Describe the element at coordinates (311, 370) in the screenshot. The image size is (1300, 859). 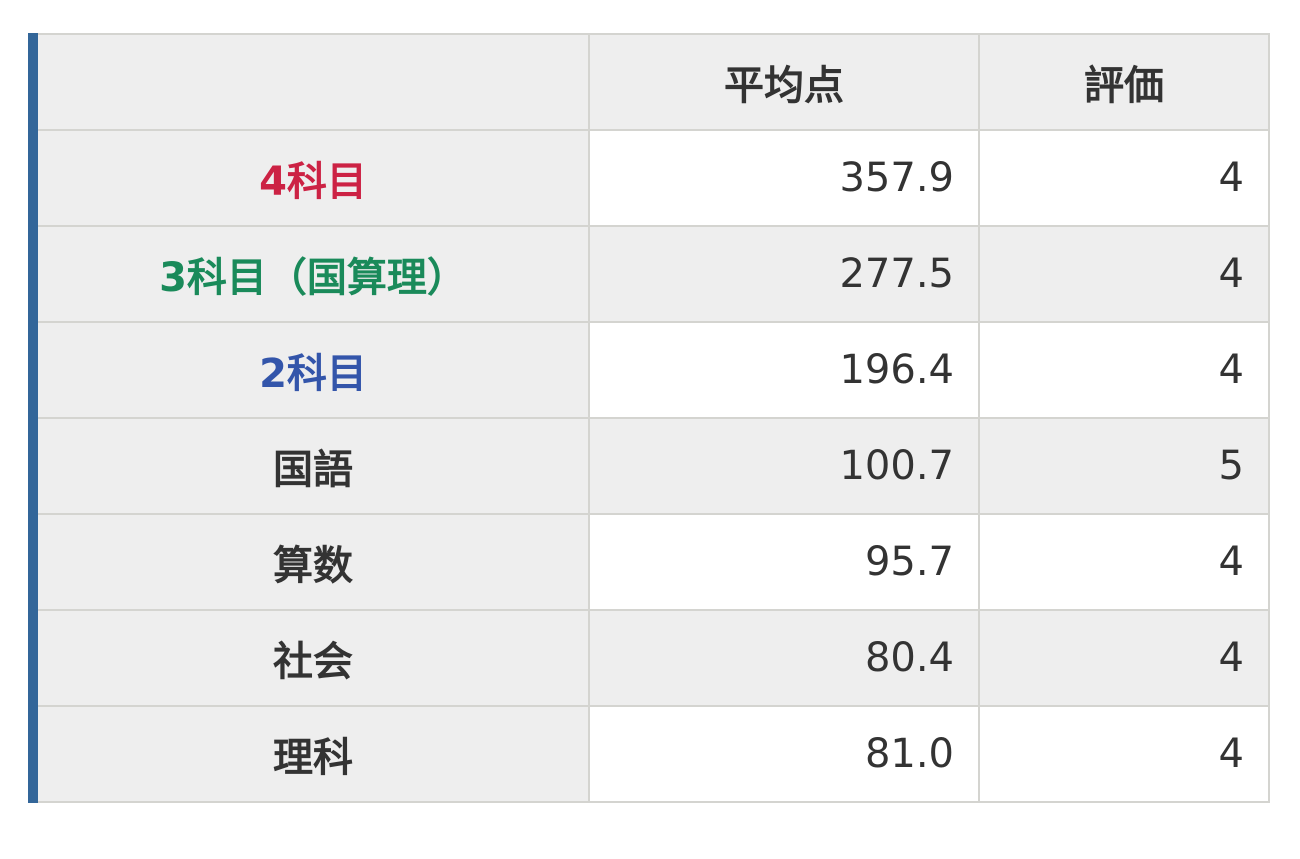
I see `subject-label: 2科目` at that location.